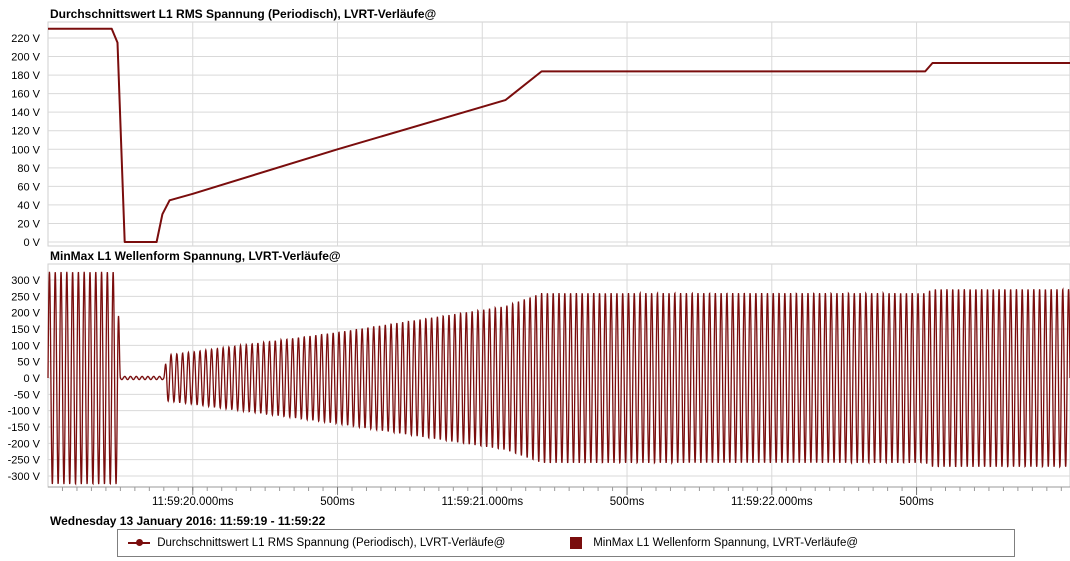 This screenshot has width=1070, height=561. Describe the element at coordinates (25, 113) in the screenshot. I see `rms-y-tick-label: 140 V` at that location.